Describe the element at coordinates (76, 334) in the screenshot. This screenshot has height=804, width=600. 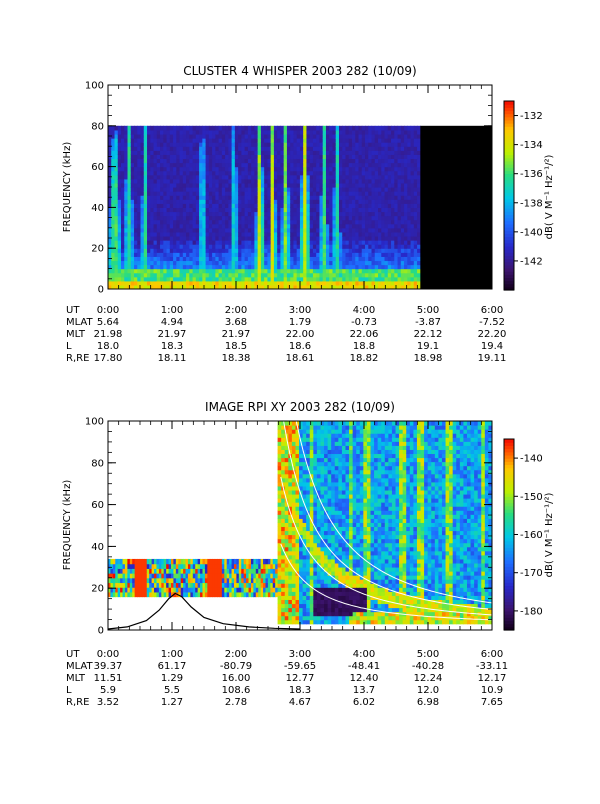
I see `ephemeris-row-label: MLT` at that location.